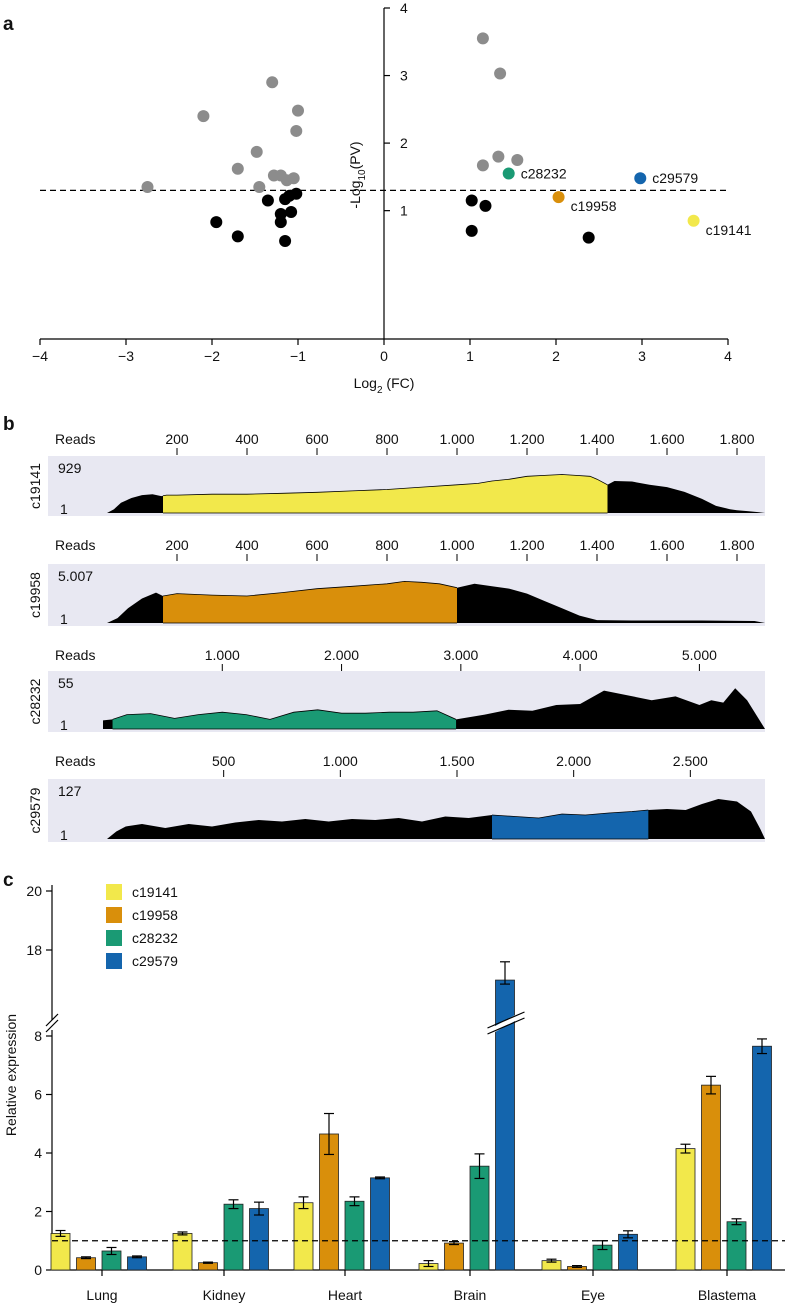  I want to click on coverage-tick-label: 800, so click(387, 439).